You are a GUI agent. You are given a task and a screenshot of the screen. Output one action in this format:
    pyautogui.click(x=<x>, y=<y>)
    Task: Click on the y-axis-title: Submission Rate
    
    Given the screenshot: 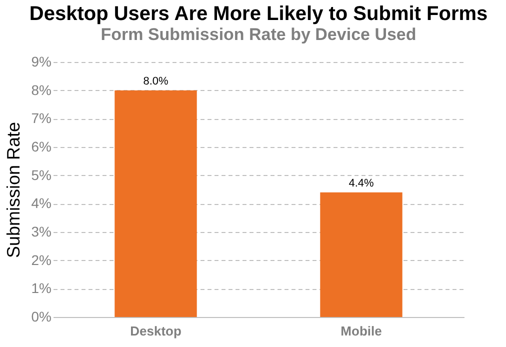 What is the action you would take?
    pyautogui.click(x=13, y=190)
    